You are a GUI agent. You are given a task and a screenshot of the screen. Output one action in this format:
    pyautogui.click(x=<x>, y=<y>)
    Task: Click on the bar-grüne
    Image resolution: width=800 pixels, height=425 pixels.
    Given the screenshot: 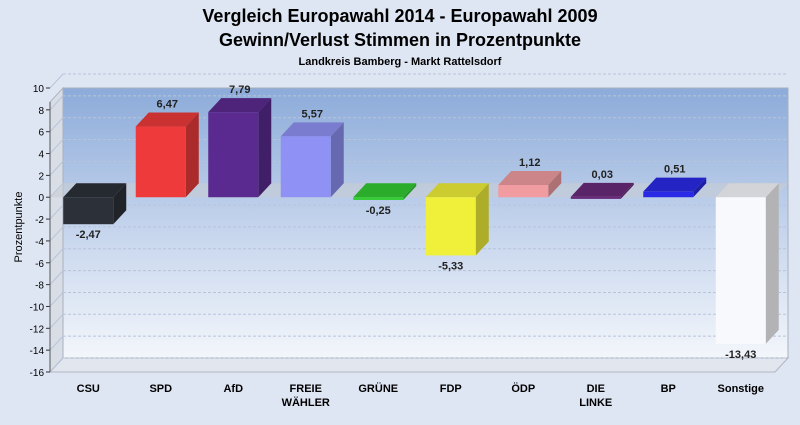 What is the action you would take?
    pyautogui.click(x=385, y=191)
    